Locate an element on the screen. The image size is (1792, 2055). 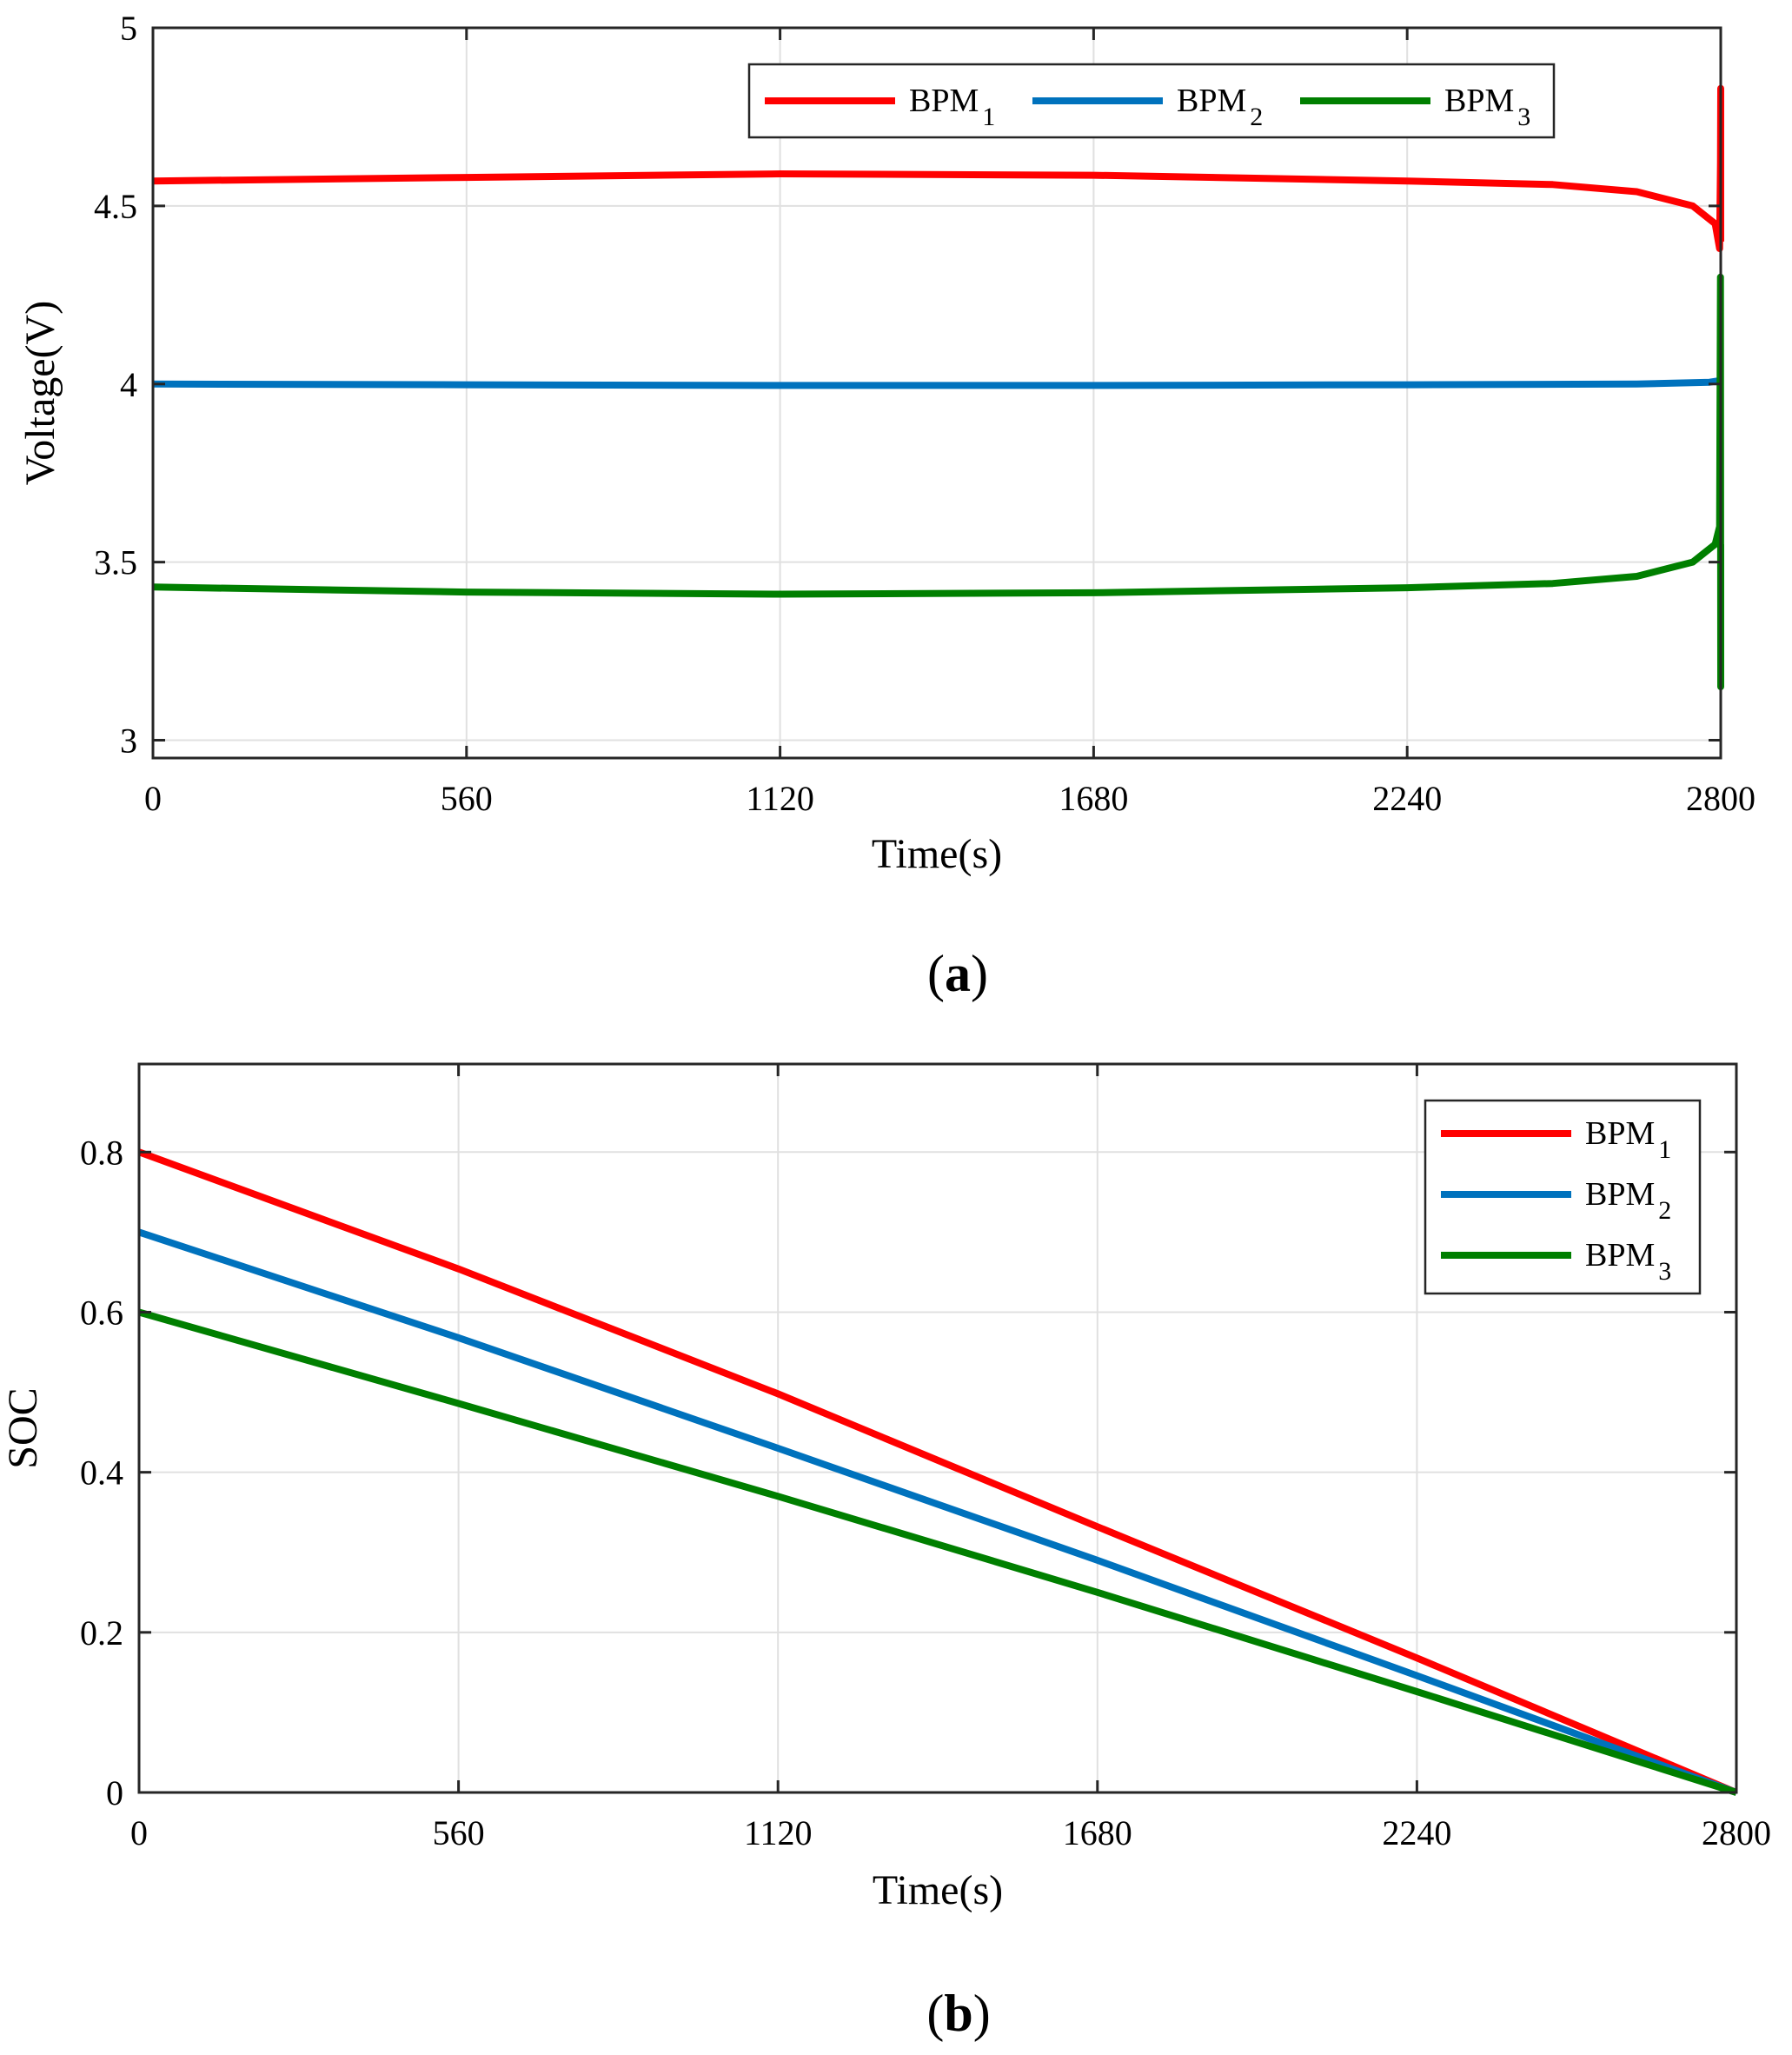
y-tick-label: 0.6 is located at coordinates (101, 1312).